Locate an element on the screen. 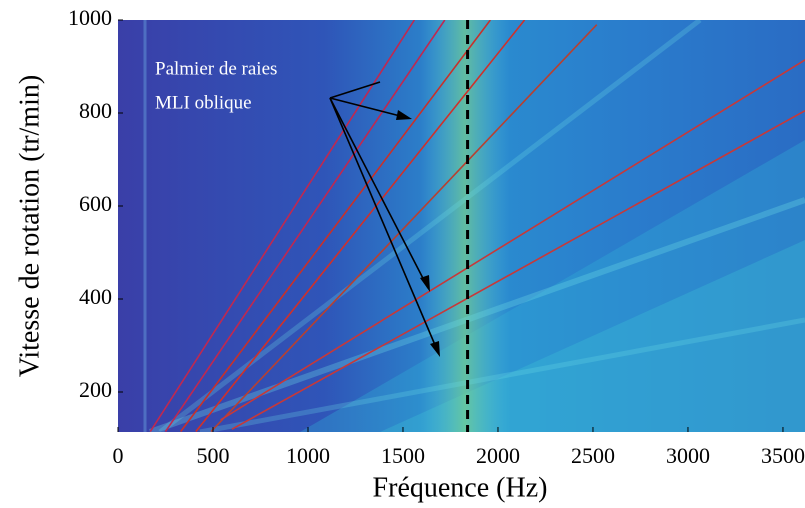 Image resolution: width=805 pixels, height=508 pixels. x-tick-label: 2500 is located at coordinates (593, 455).